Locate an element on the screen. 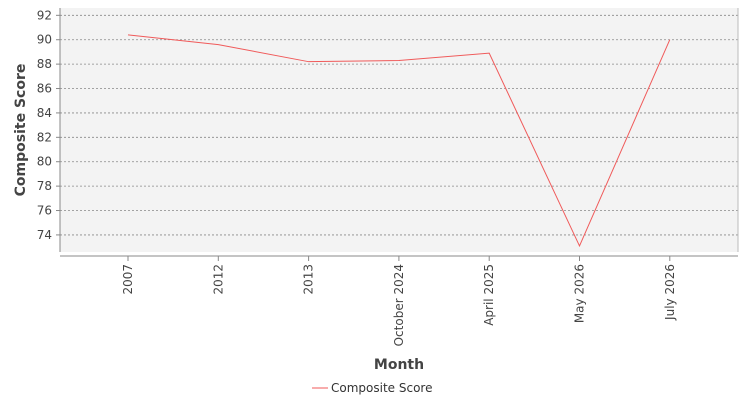  y-tick-label: 82 is located at coordinates (44, 137).